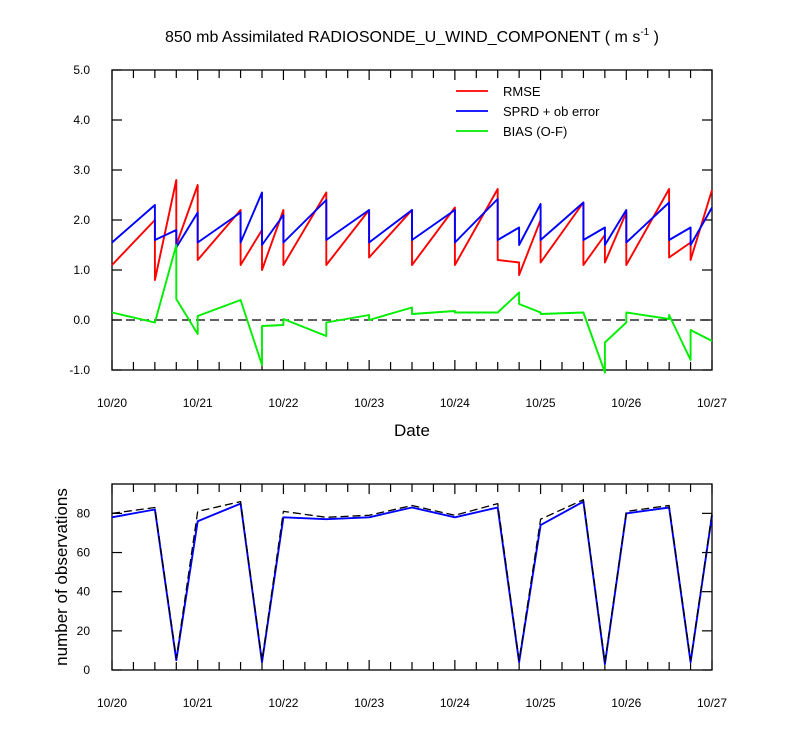  What do you see at coordinates (86, 670) in the screenshot?
I see `bottom-y-tick-label: 0` at bounding box center [86, 670].